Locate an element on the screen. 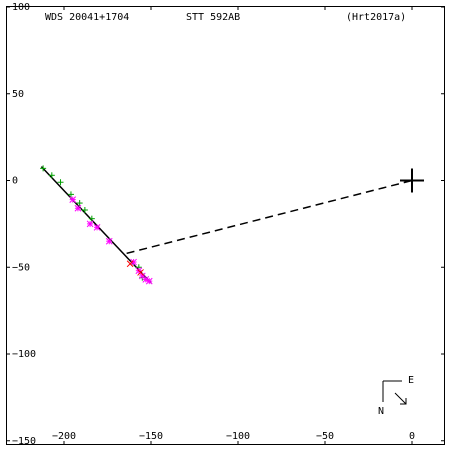  orbit-path is located at coordinates (96, 225).